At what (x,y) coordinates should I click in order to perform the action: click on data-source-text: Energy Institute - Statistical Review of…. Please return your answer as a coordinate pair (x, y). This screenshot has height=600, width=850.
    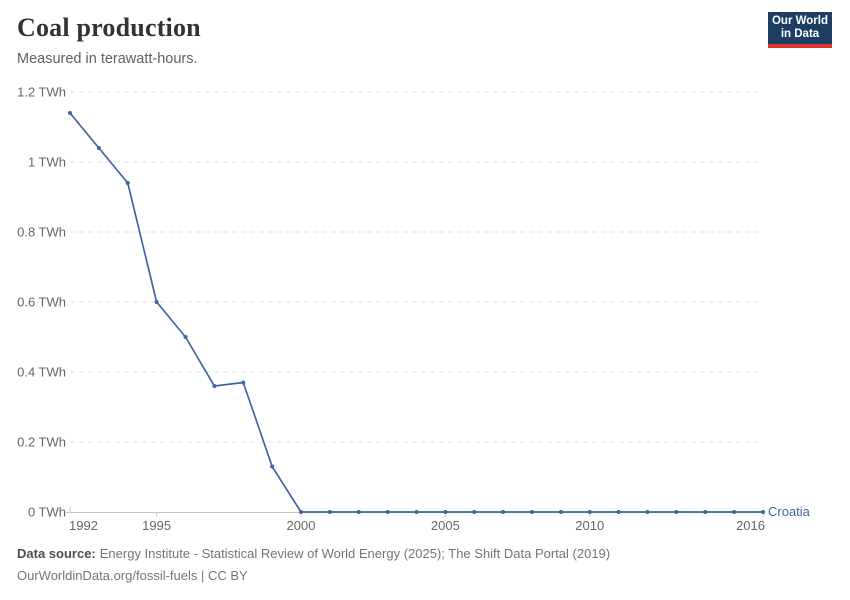
    Looking at the image, I should click on (355, 553).